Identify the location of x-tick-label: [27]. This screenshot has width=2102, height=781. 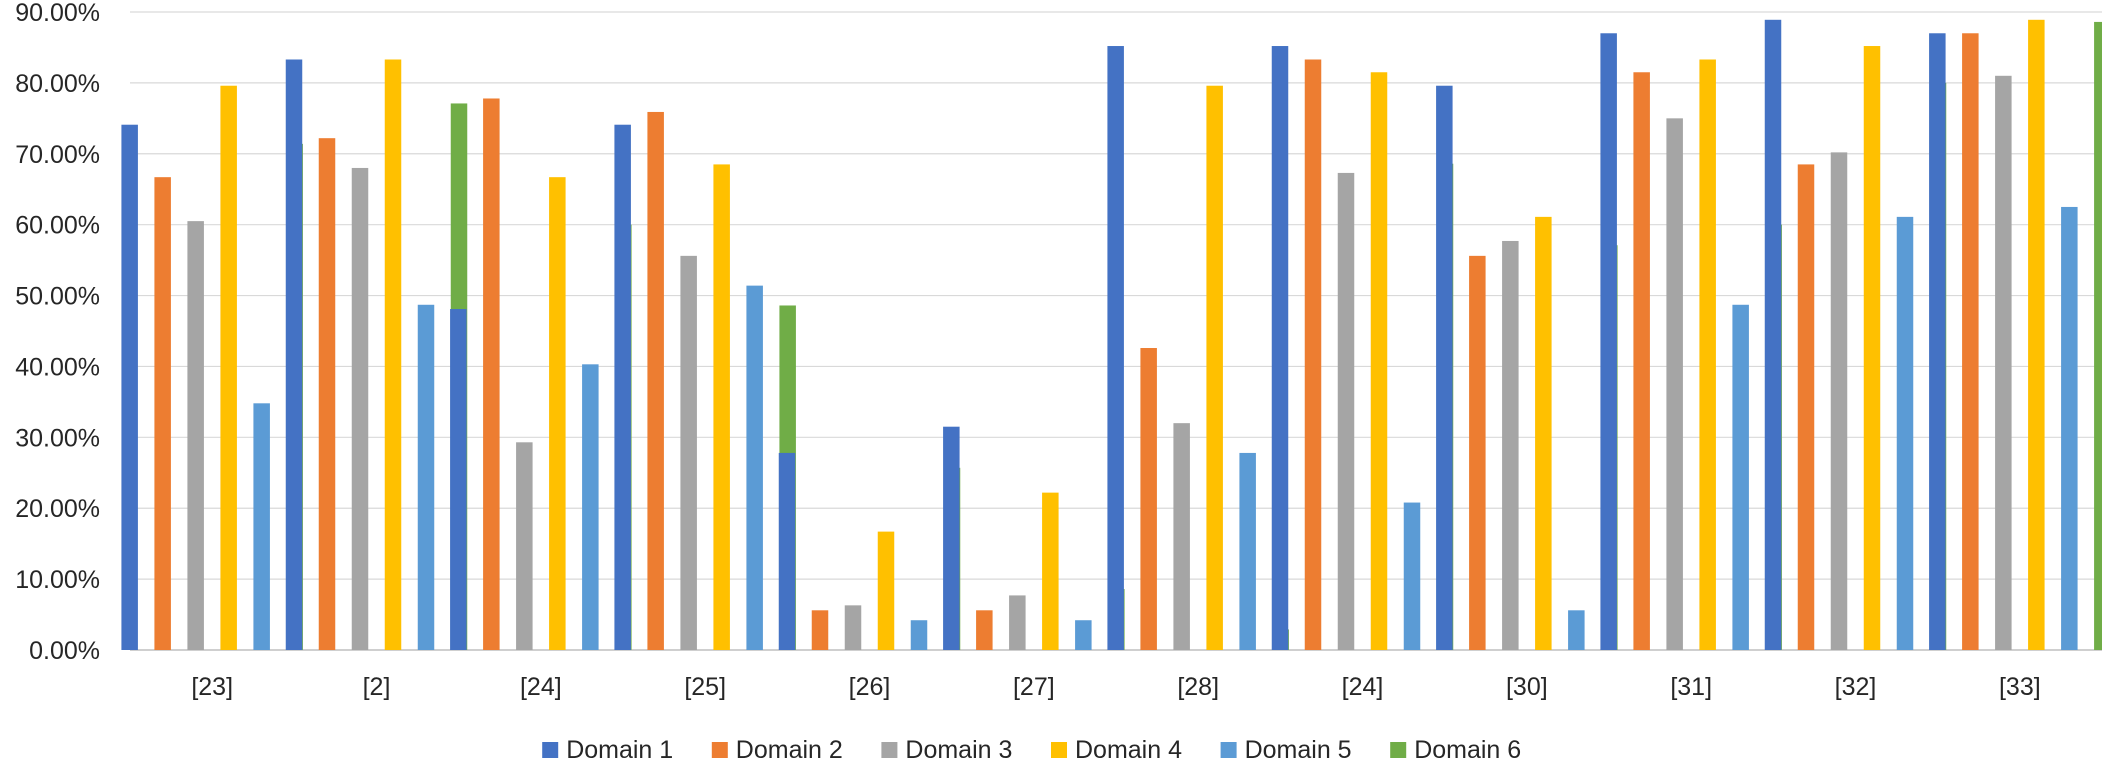
(1034, 687).